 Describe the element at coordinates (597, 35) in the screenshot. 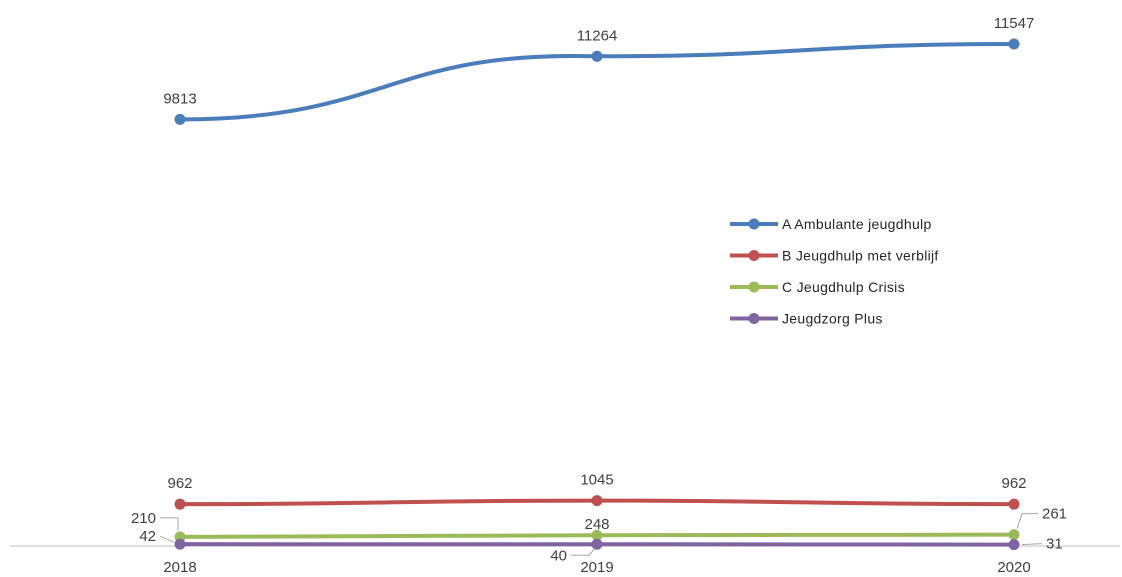

I see `data-label-a-ambulante-jeugdhulp-2019: 11264` at that location.